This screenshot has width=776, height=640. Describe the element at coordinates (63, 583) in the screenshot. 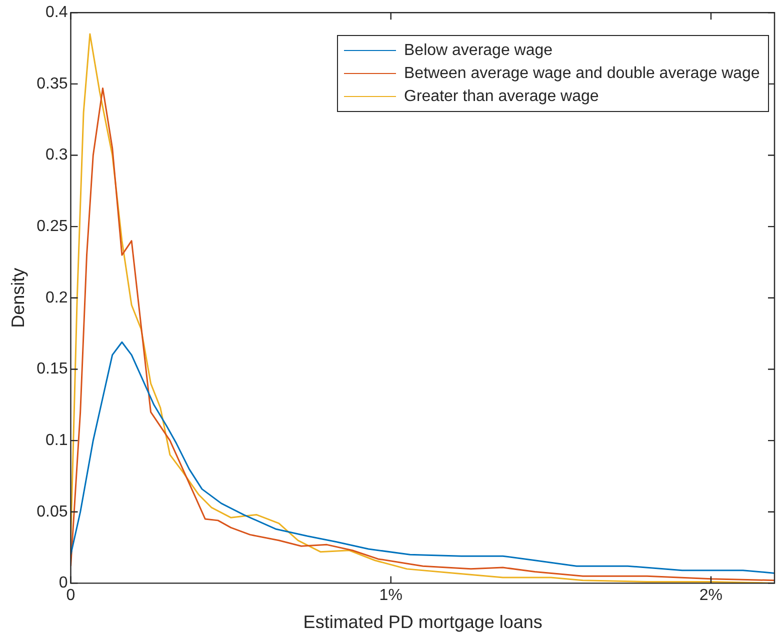

I see `y-tick-label: 0` at that location.